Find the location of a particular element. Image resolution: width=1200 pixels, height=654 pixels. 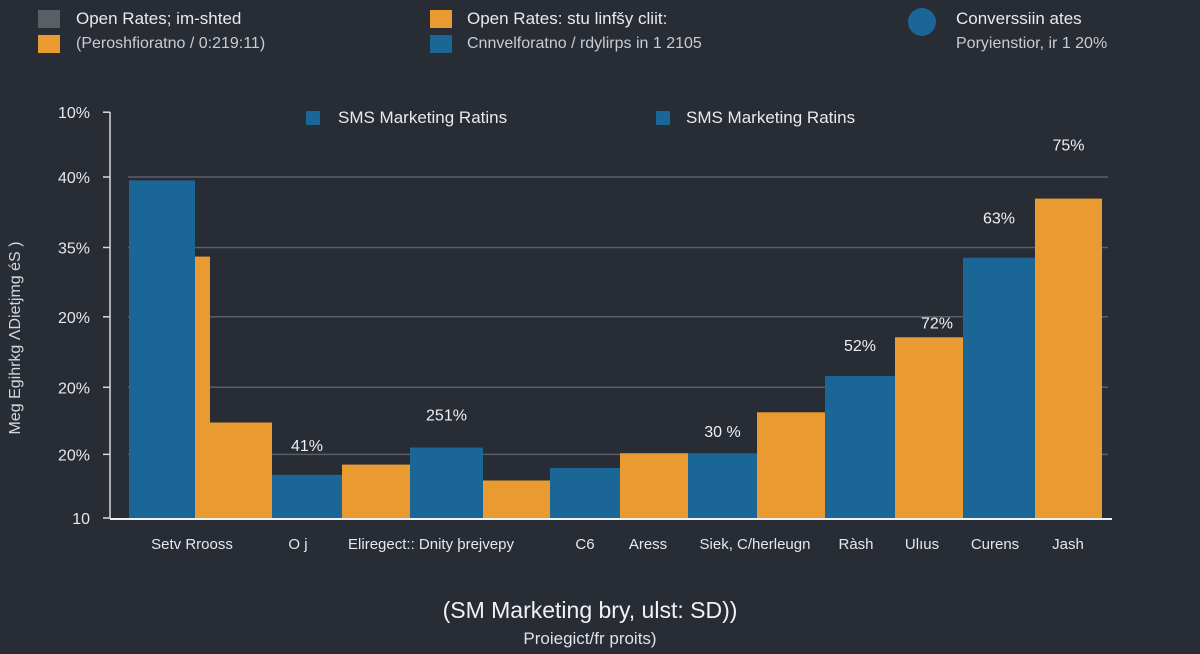

legend-swatch-gray is located at coordinates (49, 19).